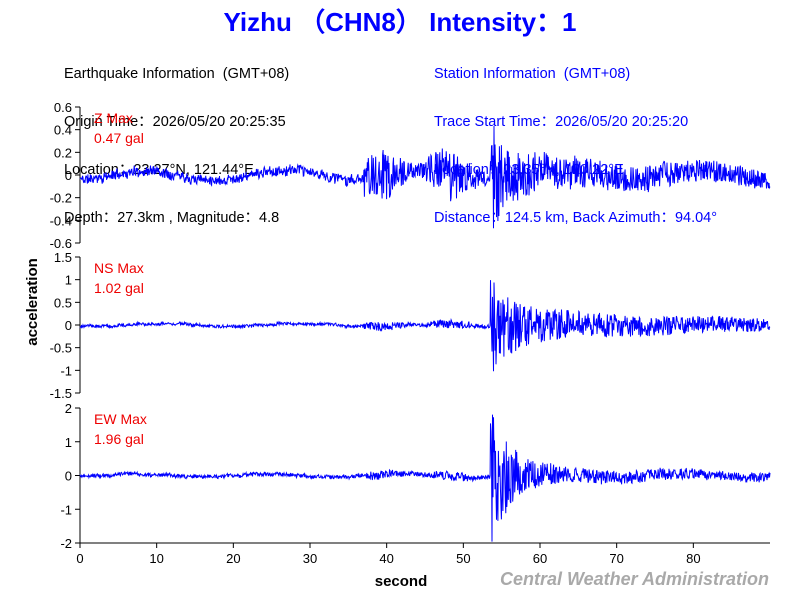 The width and height of the screenshot is (800, 600). What do you see at coordinates (540, 558) in the screenshot?
I see `x-tick-label: 60` at bounding box center [540, 558].